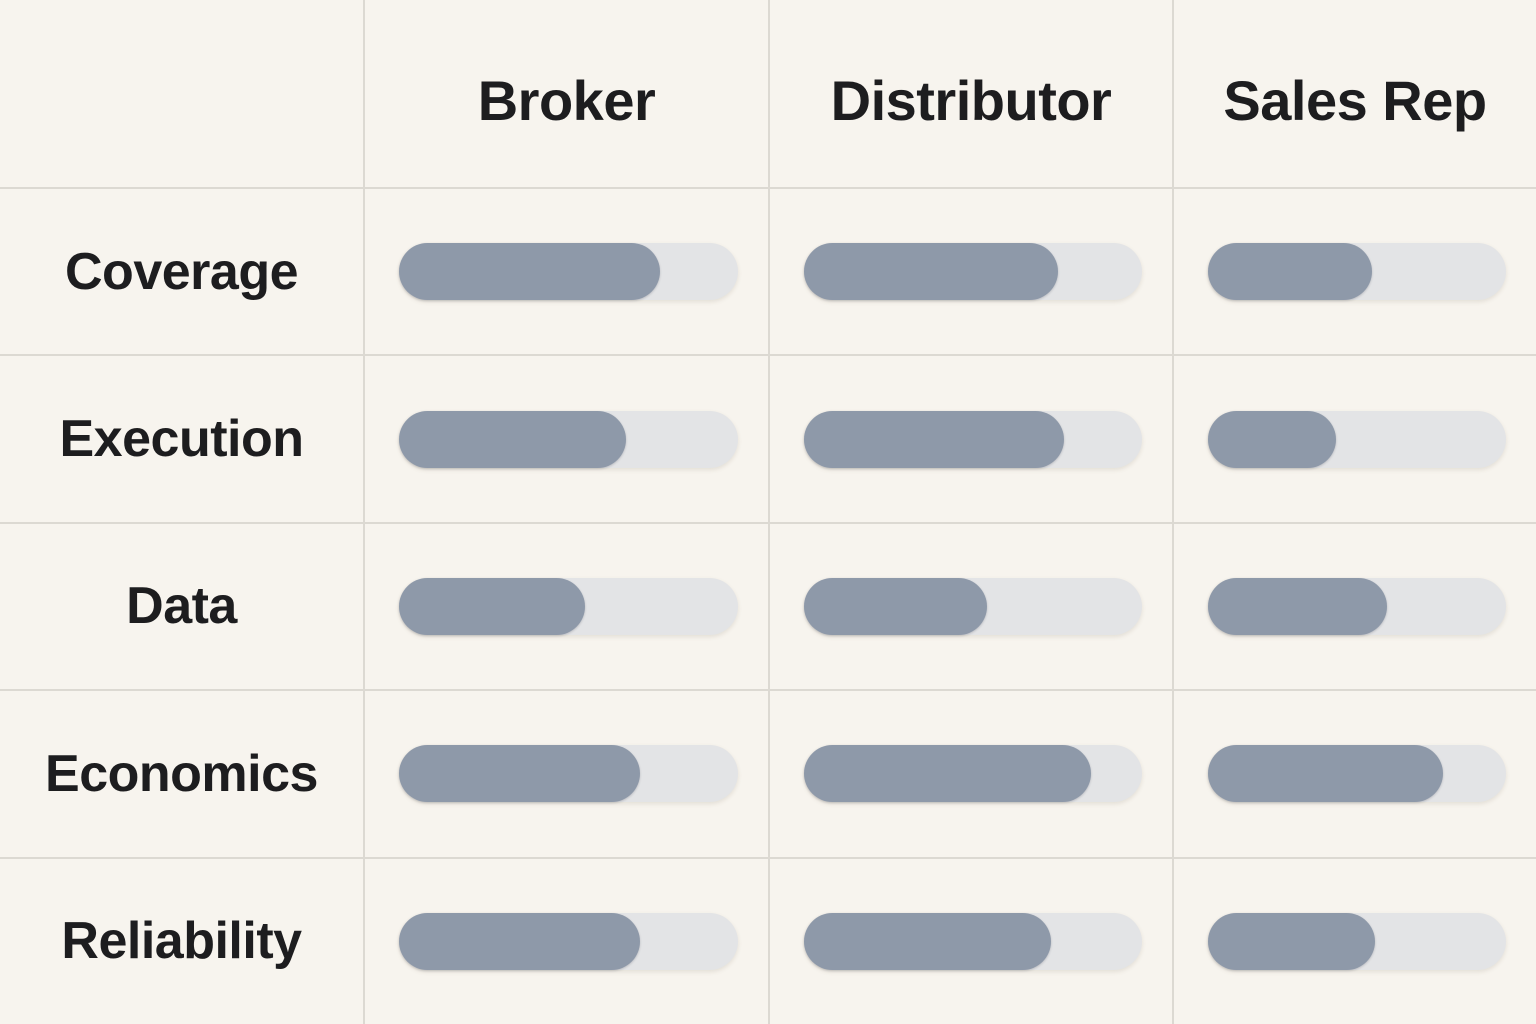 The image size is (1536, 1024). I want to click on cell-data-broker, so click(565, 605).